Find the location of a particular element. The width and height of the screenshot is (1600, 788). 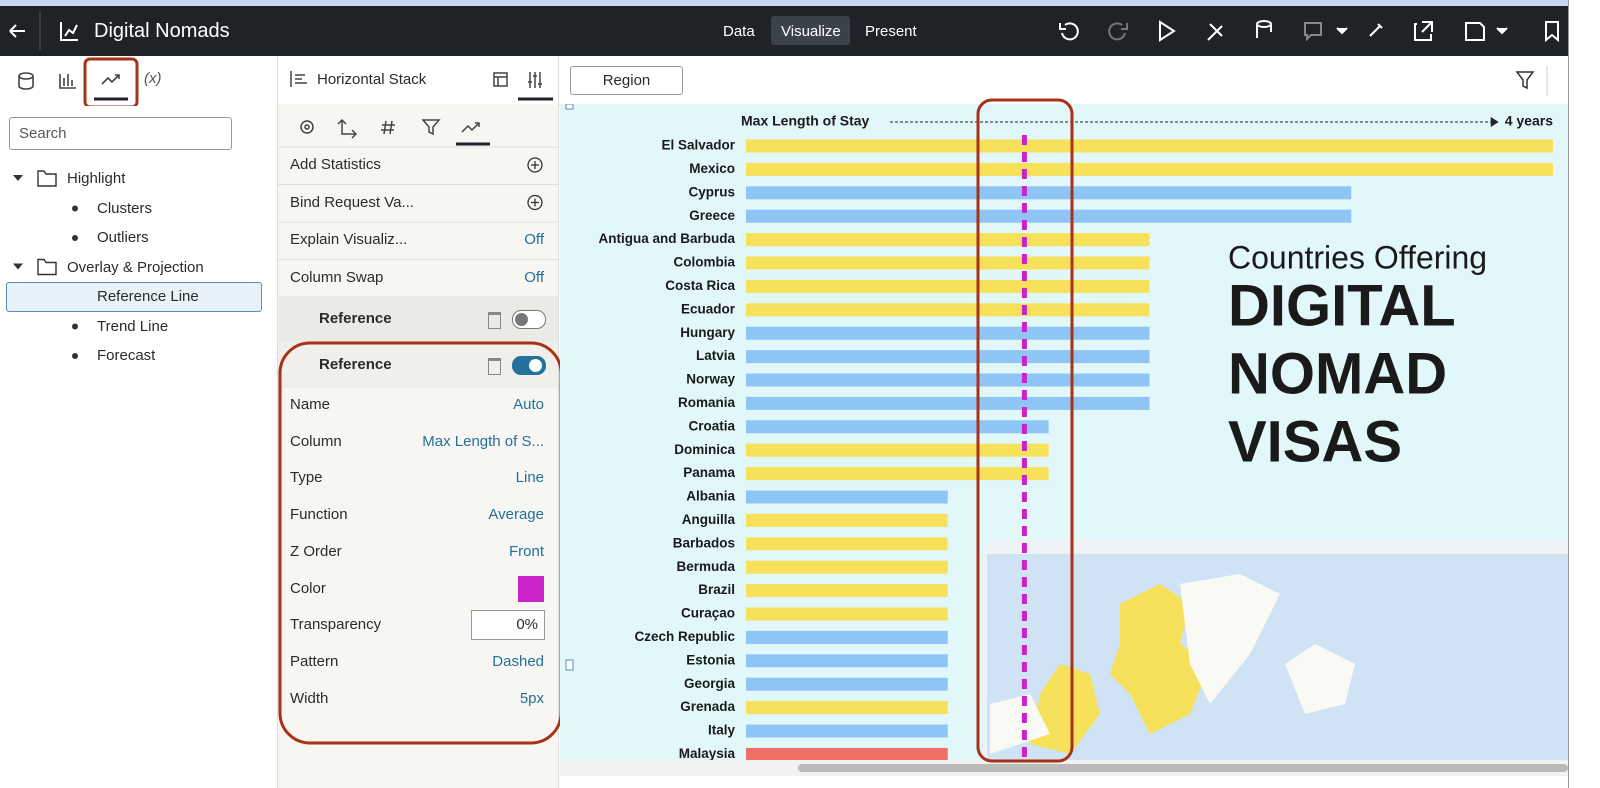

page-edge is located at coordinates (1584, 394).